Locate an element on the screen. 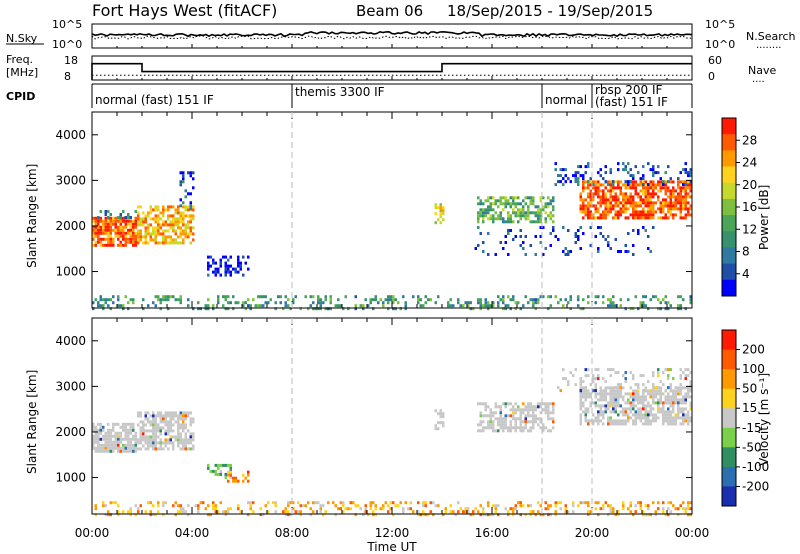 Image resolution: width=800 pixels, height=554 pixels. velocity-colorbar-swatch is located at coordinates (729, 496).